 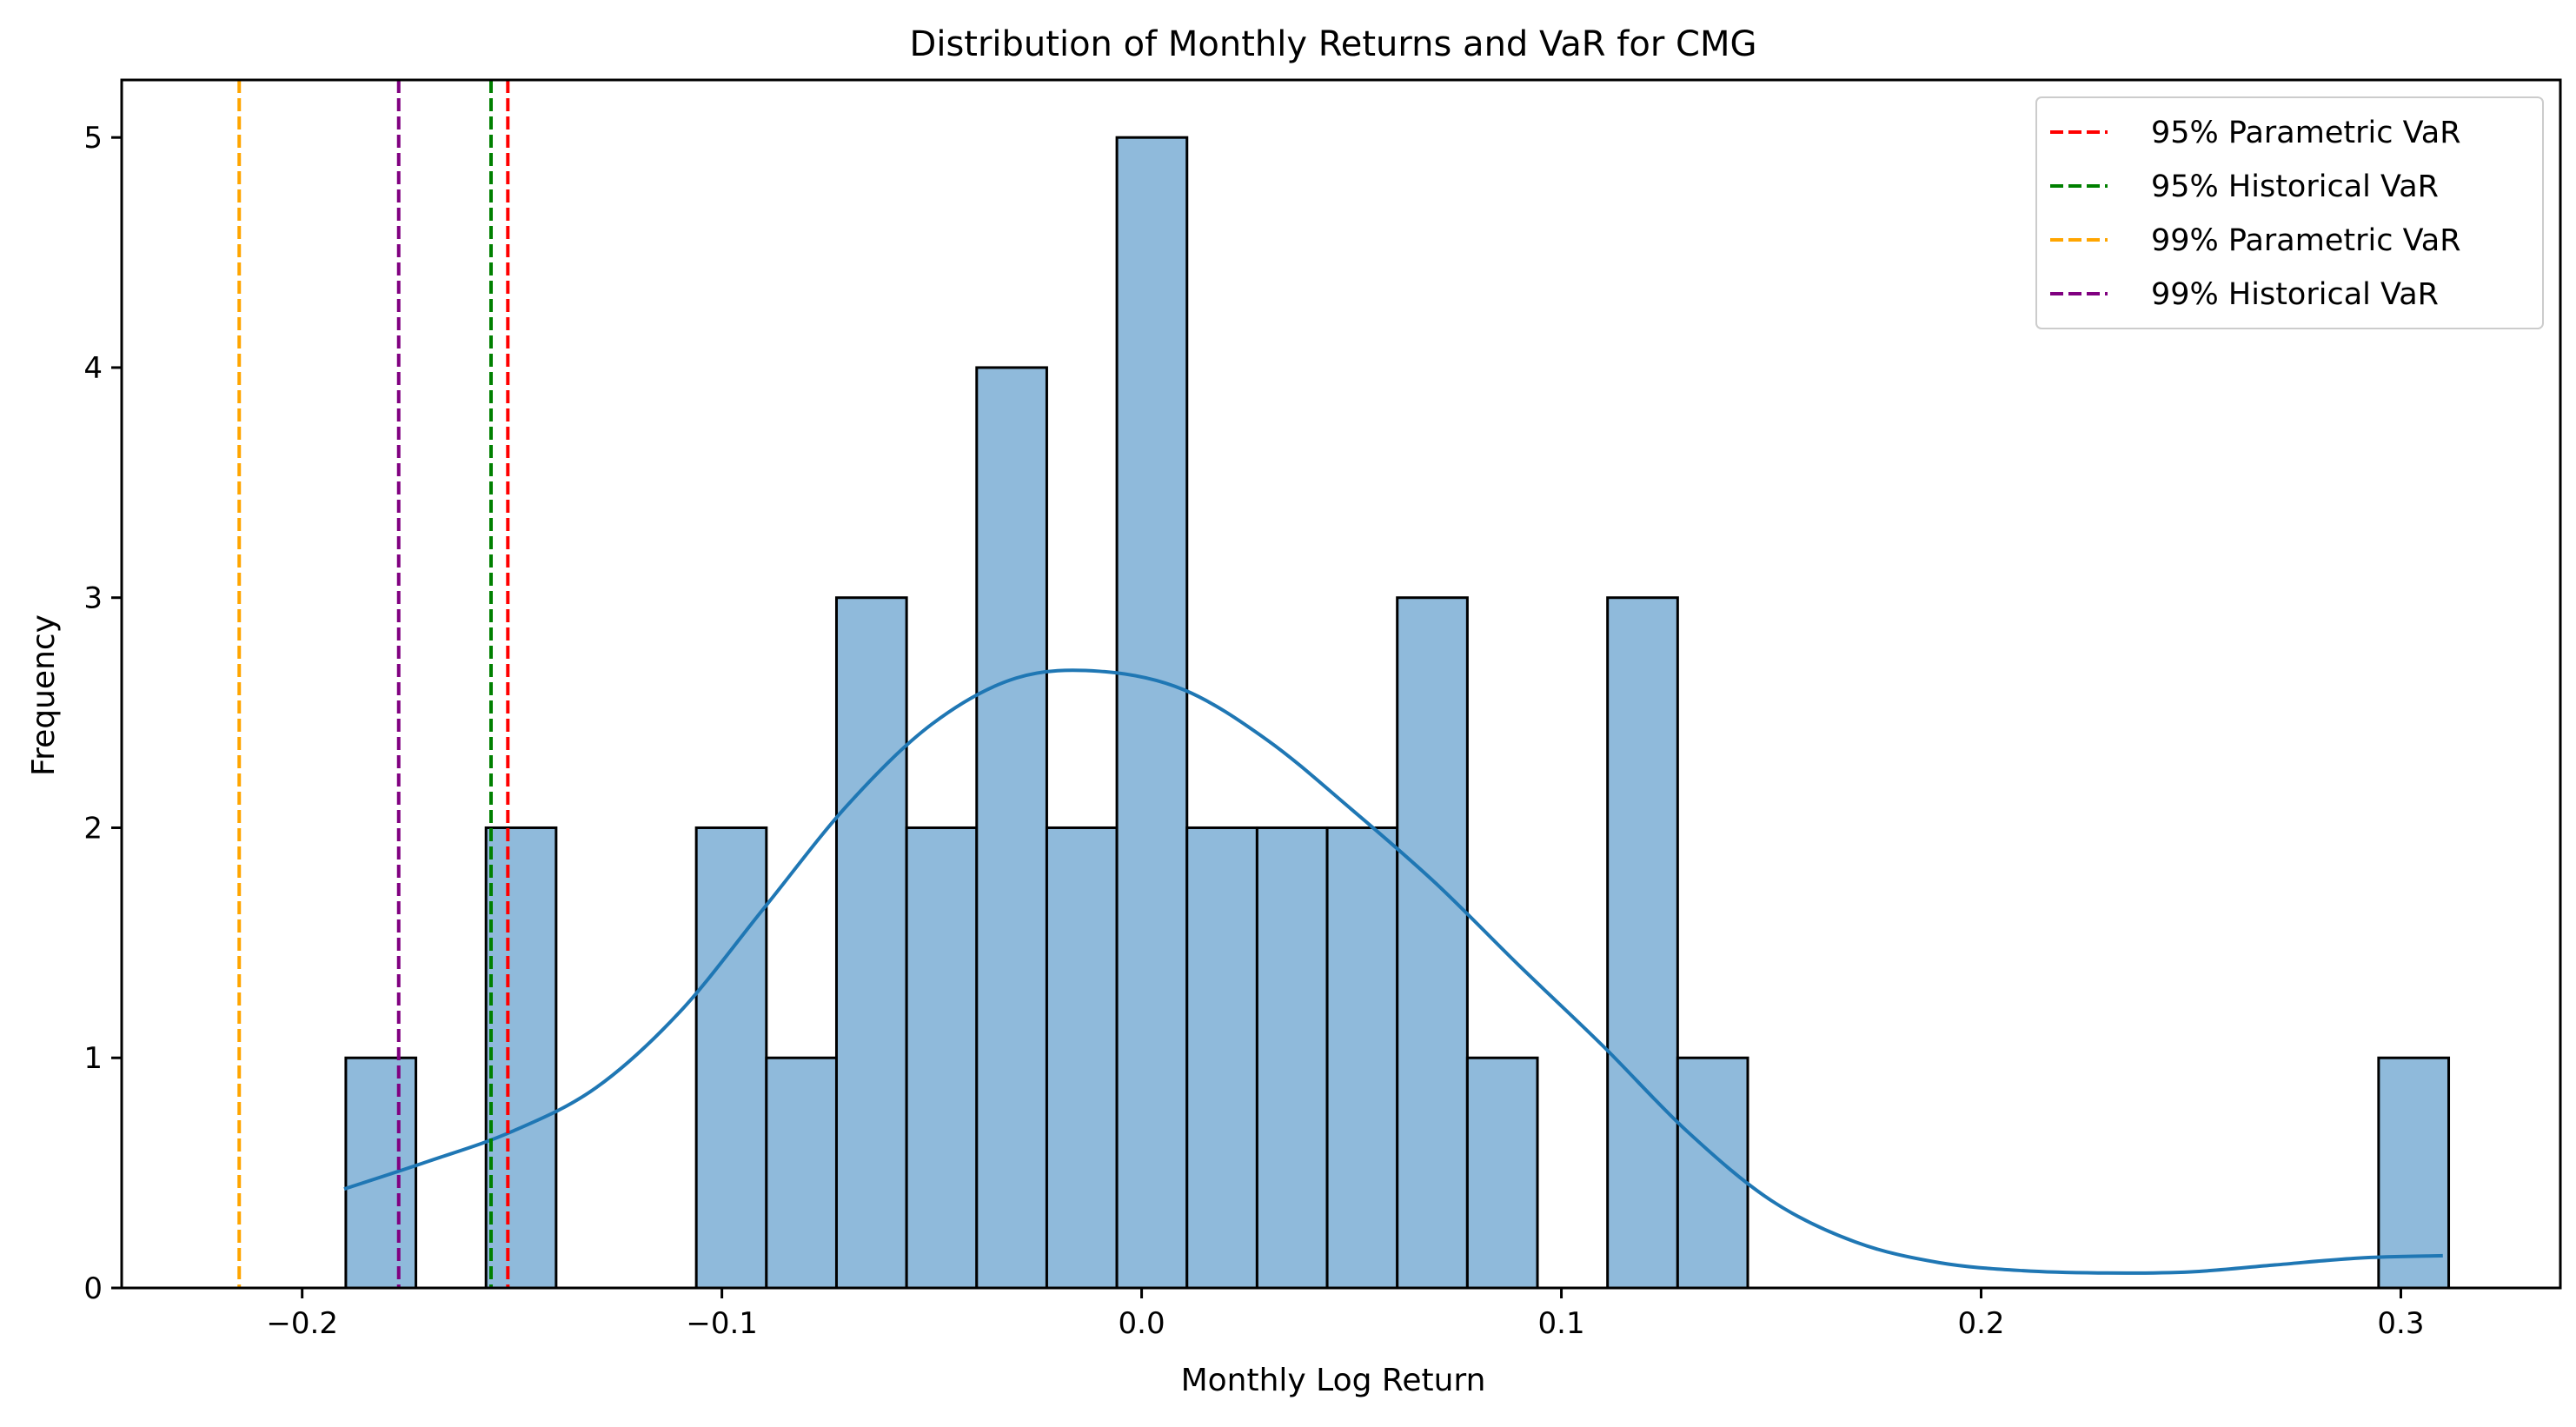 What do you see at coordinates (1333, 1380) in the screenshot?
I see `x-axis-label: Monthly Log Return` at bounding box center [1333, 1380].